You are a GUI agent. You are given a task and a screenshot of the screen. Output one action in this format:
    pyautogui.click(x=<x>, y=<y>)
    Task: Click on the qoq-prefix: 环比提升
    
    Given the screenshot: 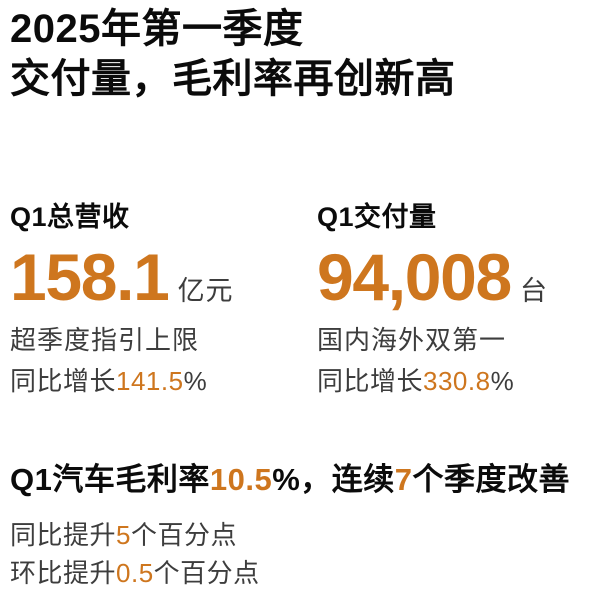 What is the action you would take?
    pyautogui.click(x=63, y=573)
    